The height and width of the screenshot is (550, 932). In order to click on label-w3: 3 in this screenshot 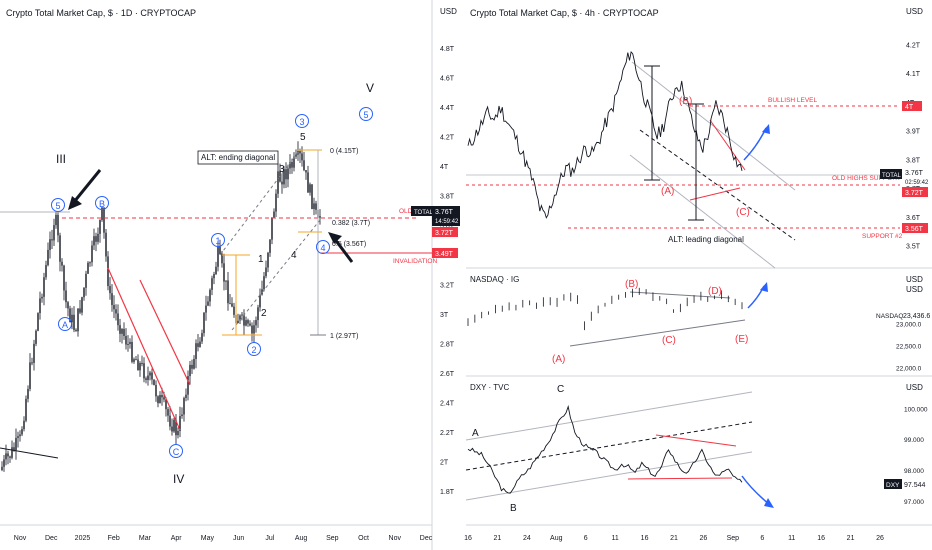, I will do `click(282, 169)`.